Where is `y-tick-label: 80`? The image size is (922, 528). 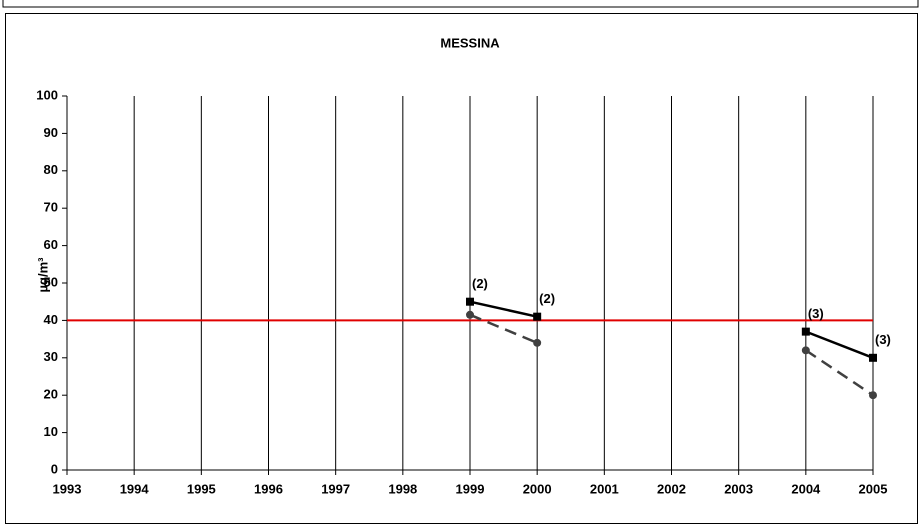
y-tick-label: 80 is located at coordinates (51, 169).